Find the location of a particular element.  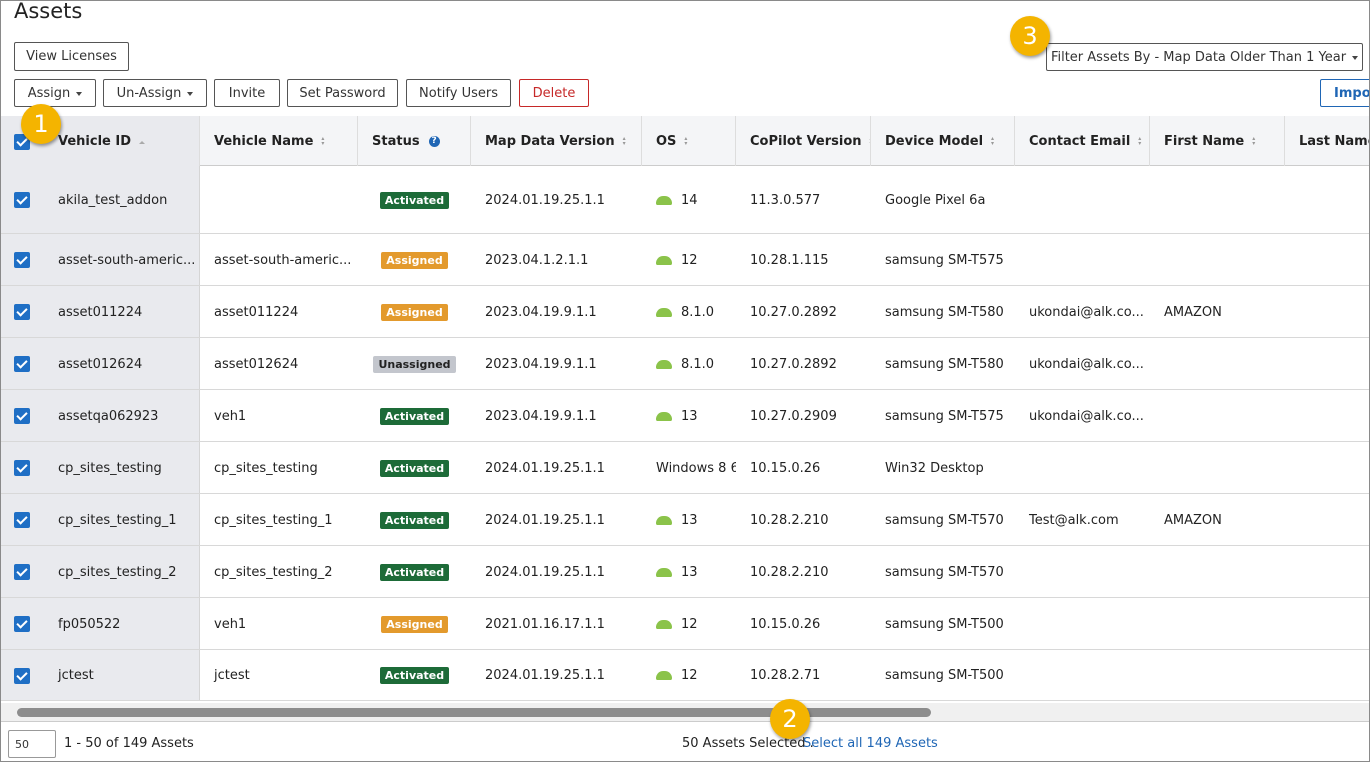

status-cell: Unassigned is located at coordinates (414, 364).